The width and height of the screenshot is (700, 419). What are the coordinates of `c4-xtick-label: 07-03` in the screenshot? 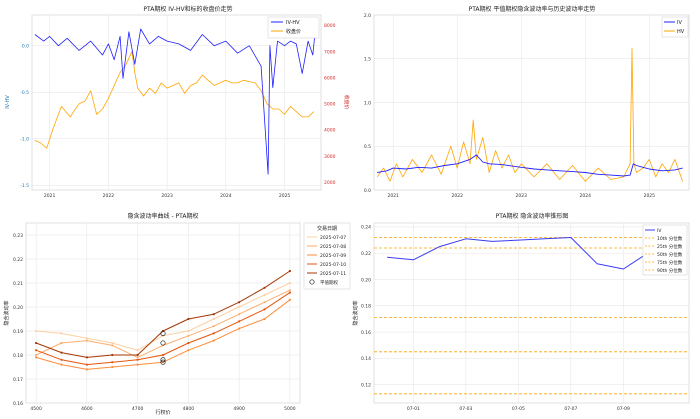 It's located at (465, 409).